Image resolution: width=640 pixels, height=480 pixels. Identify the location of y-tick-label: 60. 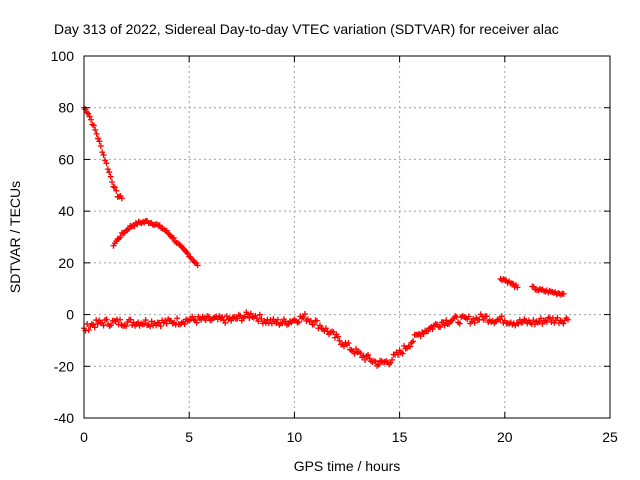
(66, 159).